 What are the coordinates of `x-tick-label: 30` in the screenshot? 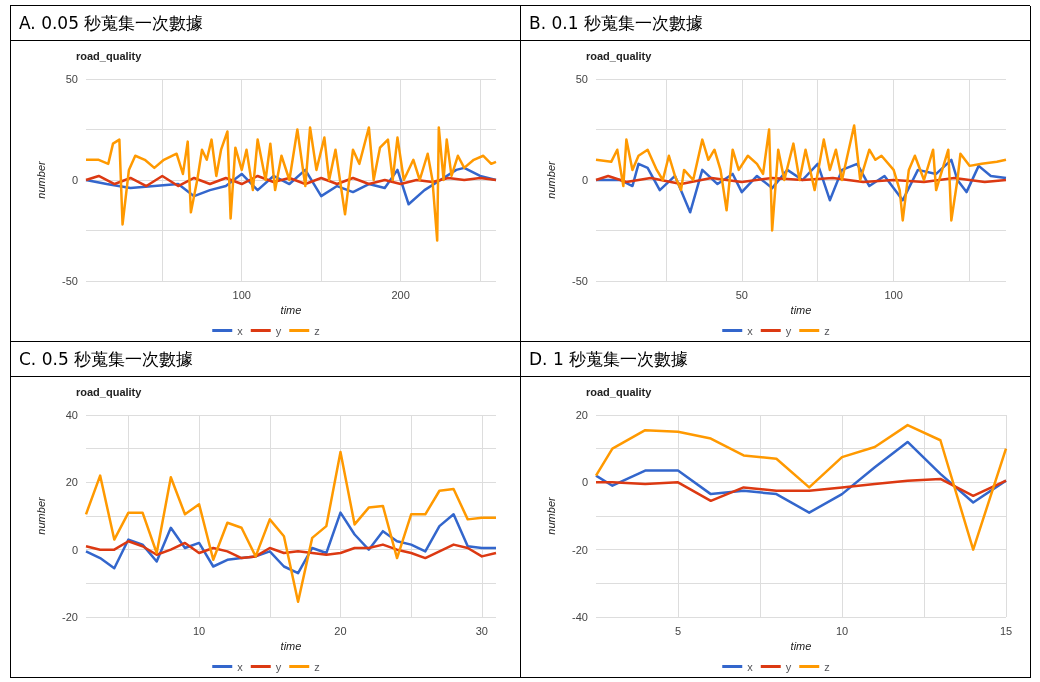 It's located at (481, 630).